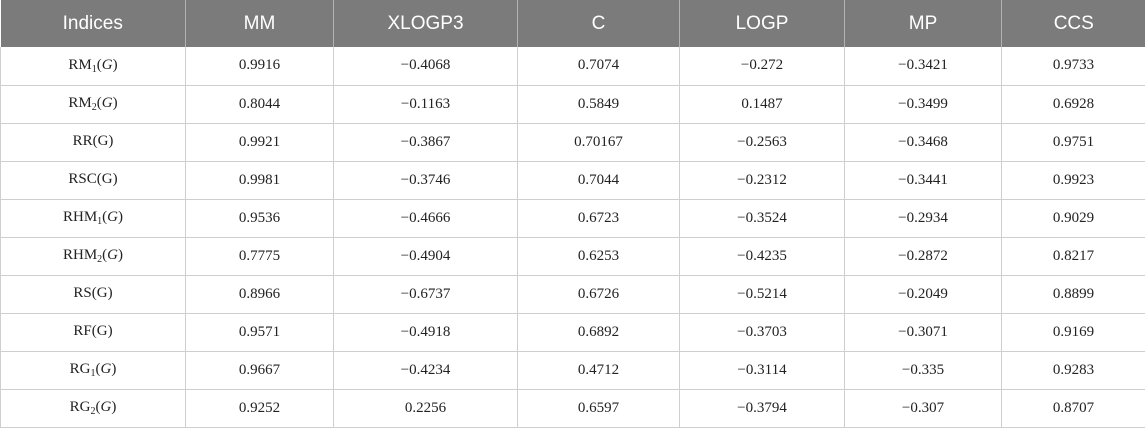 The height and width of the screenshot is (433, 1145). What do you see at coordinates (598, 142) in the screenshot?
I see `value-cell: 0.70167` at bounding box center [598, 142].